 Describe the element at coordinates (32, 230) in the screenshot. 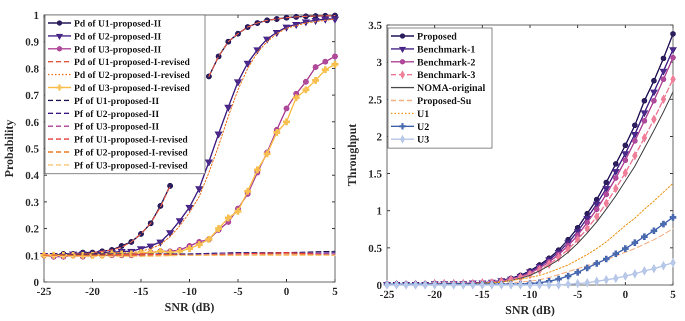

I see `y-tick-label: 0.2` at that location.